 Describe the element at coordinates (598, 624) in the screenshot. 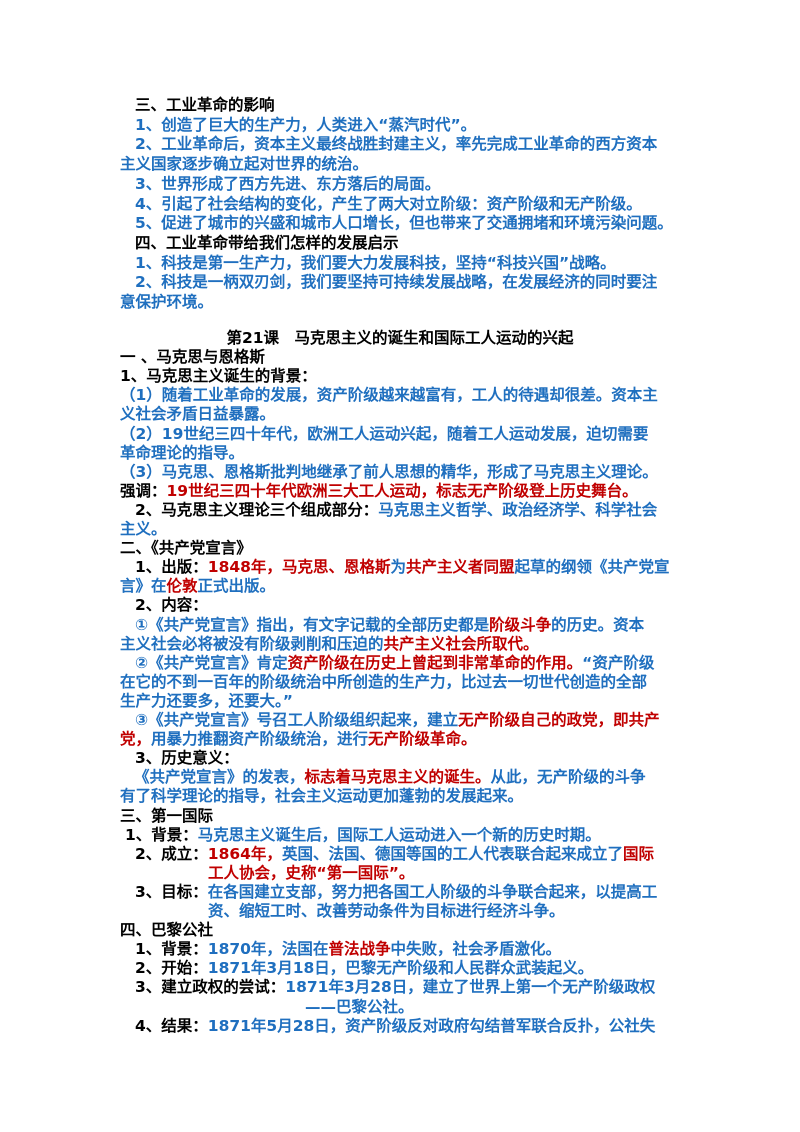

I see `text-run: 的历史。资本` at that location.